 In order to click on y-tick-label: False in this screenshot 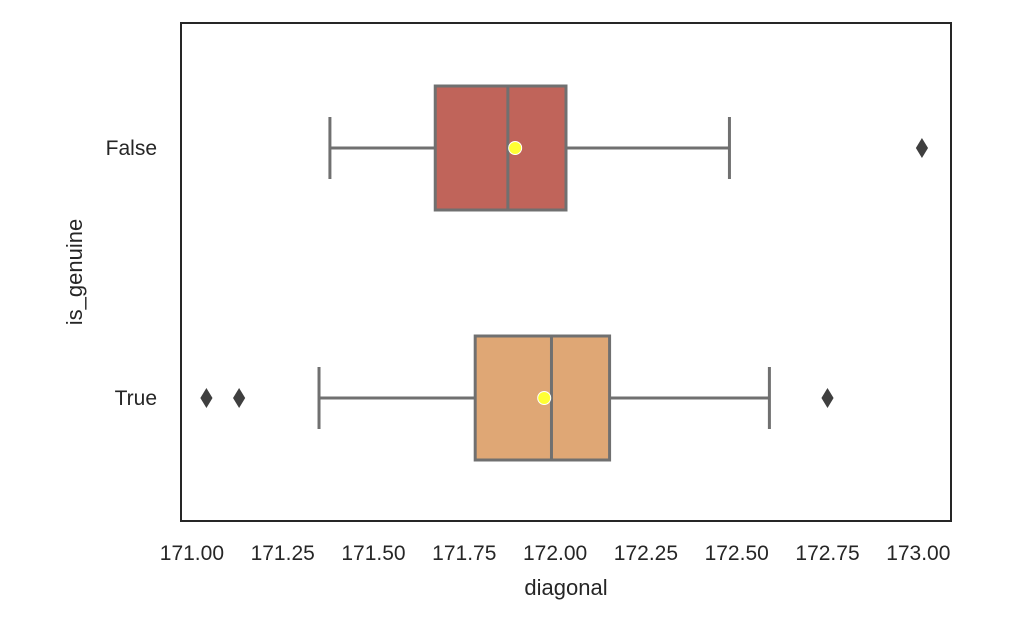, I will do `click(131, 148)`.